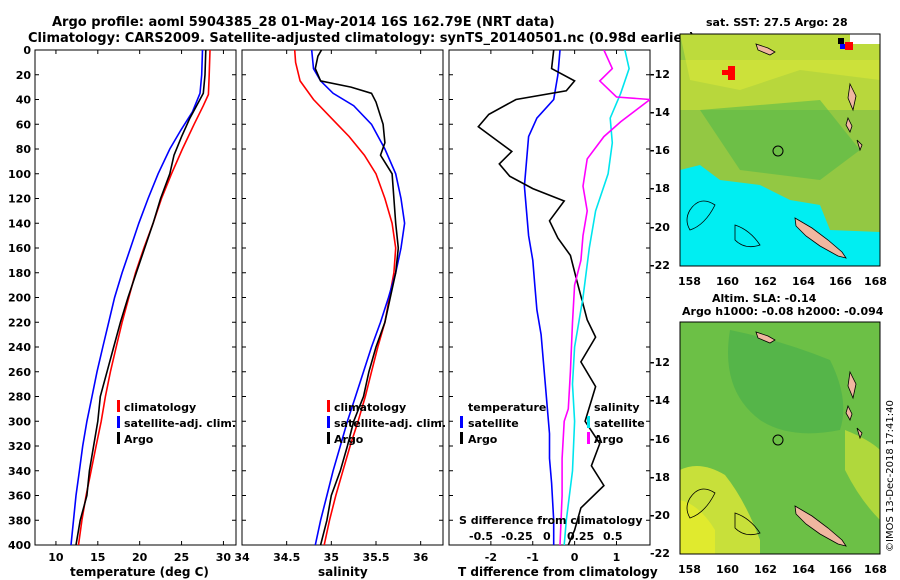 The image size is (900, 580). I want to click on sst-map-frame, so click(780, 150).